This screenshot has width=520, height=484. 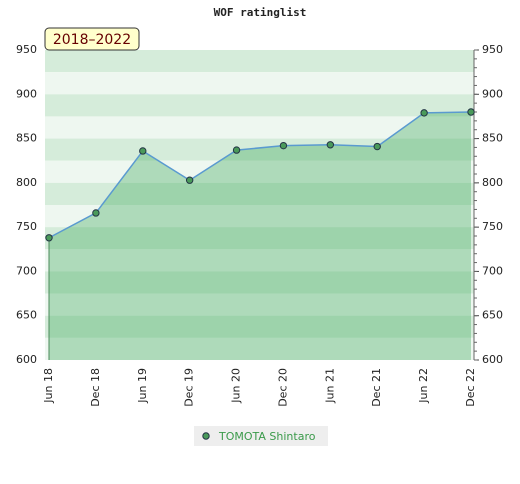 What do you see at coordinates (267, 436) in the screenshot?
I see `legend-label: TOMOTA Shintaro` at bounding box center [267, 436].